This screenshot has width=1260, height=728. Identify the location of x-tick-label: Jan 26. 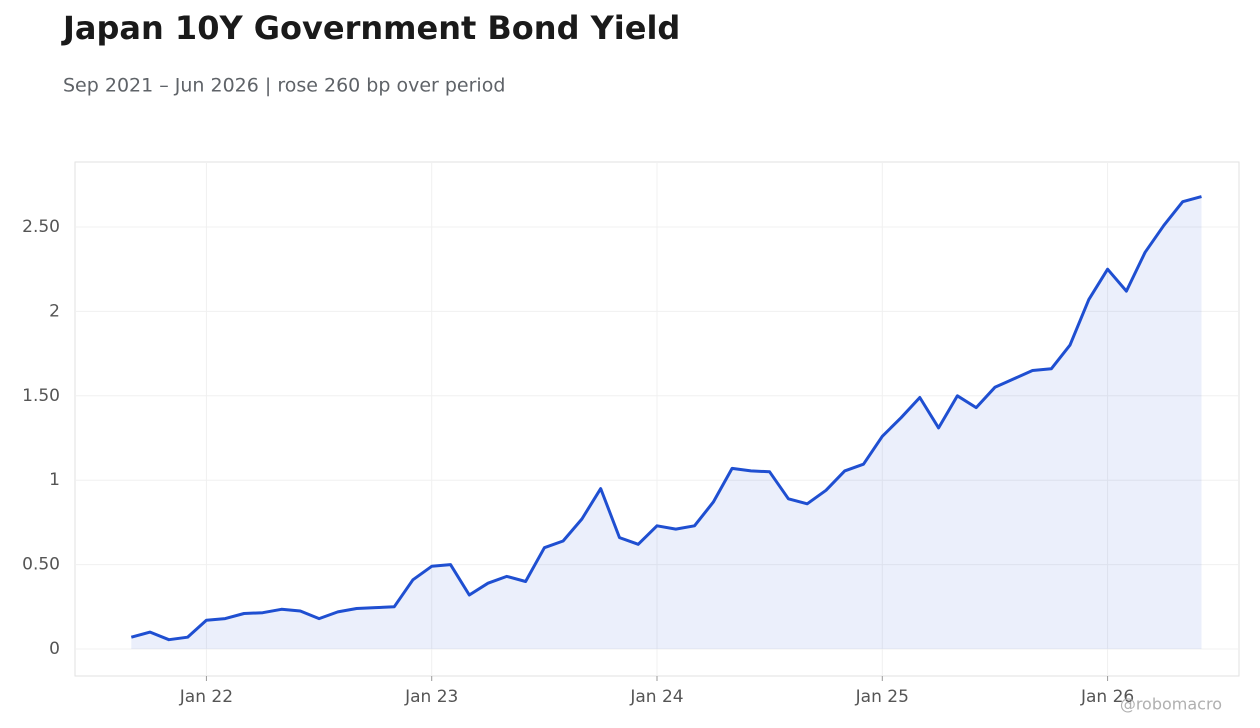
(1107, 697).